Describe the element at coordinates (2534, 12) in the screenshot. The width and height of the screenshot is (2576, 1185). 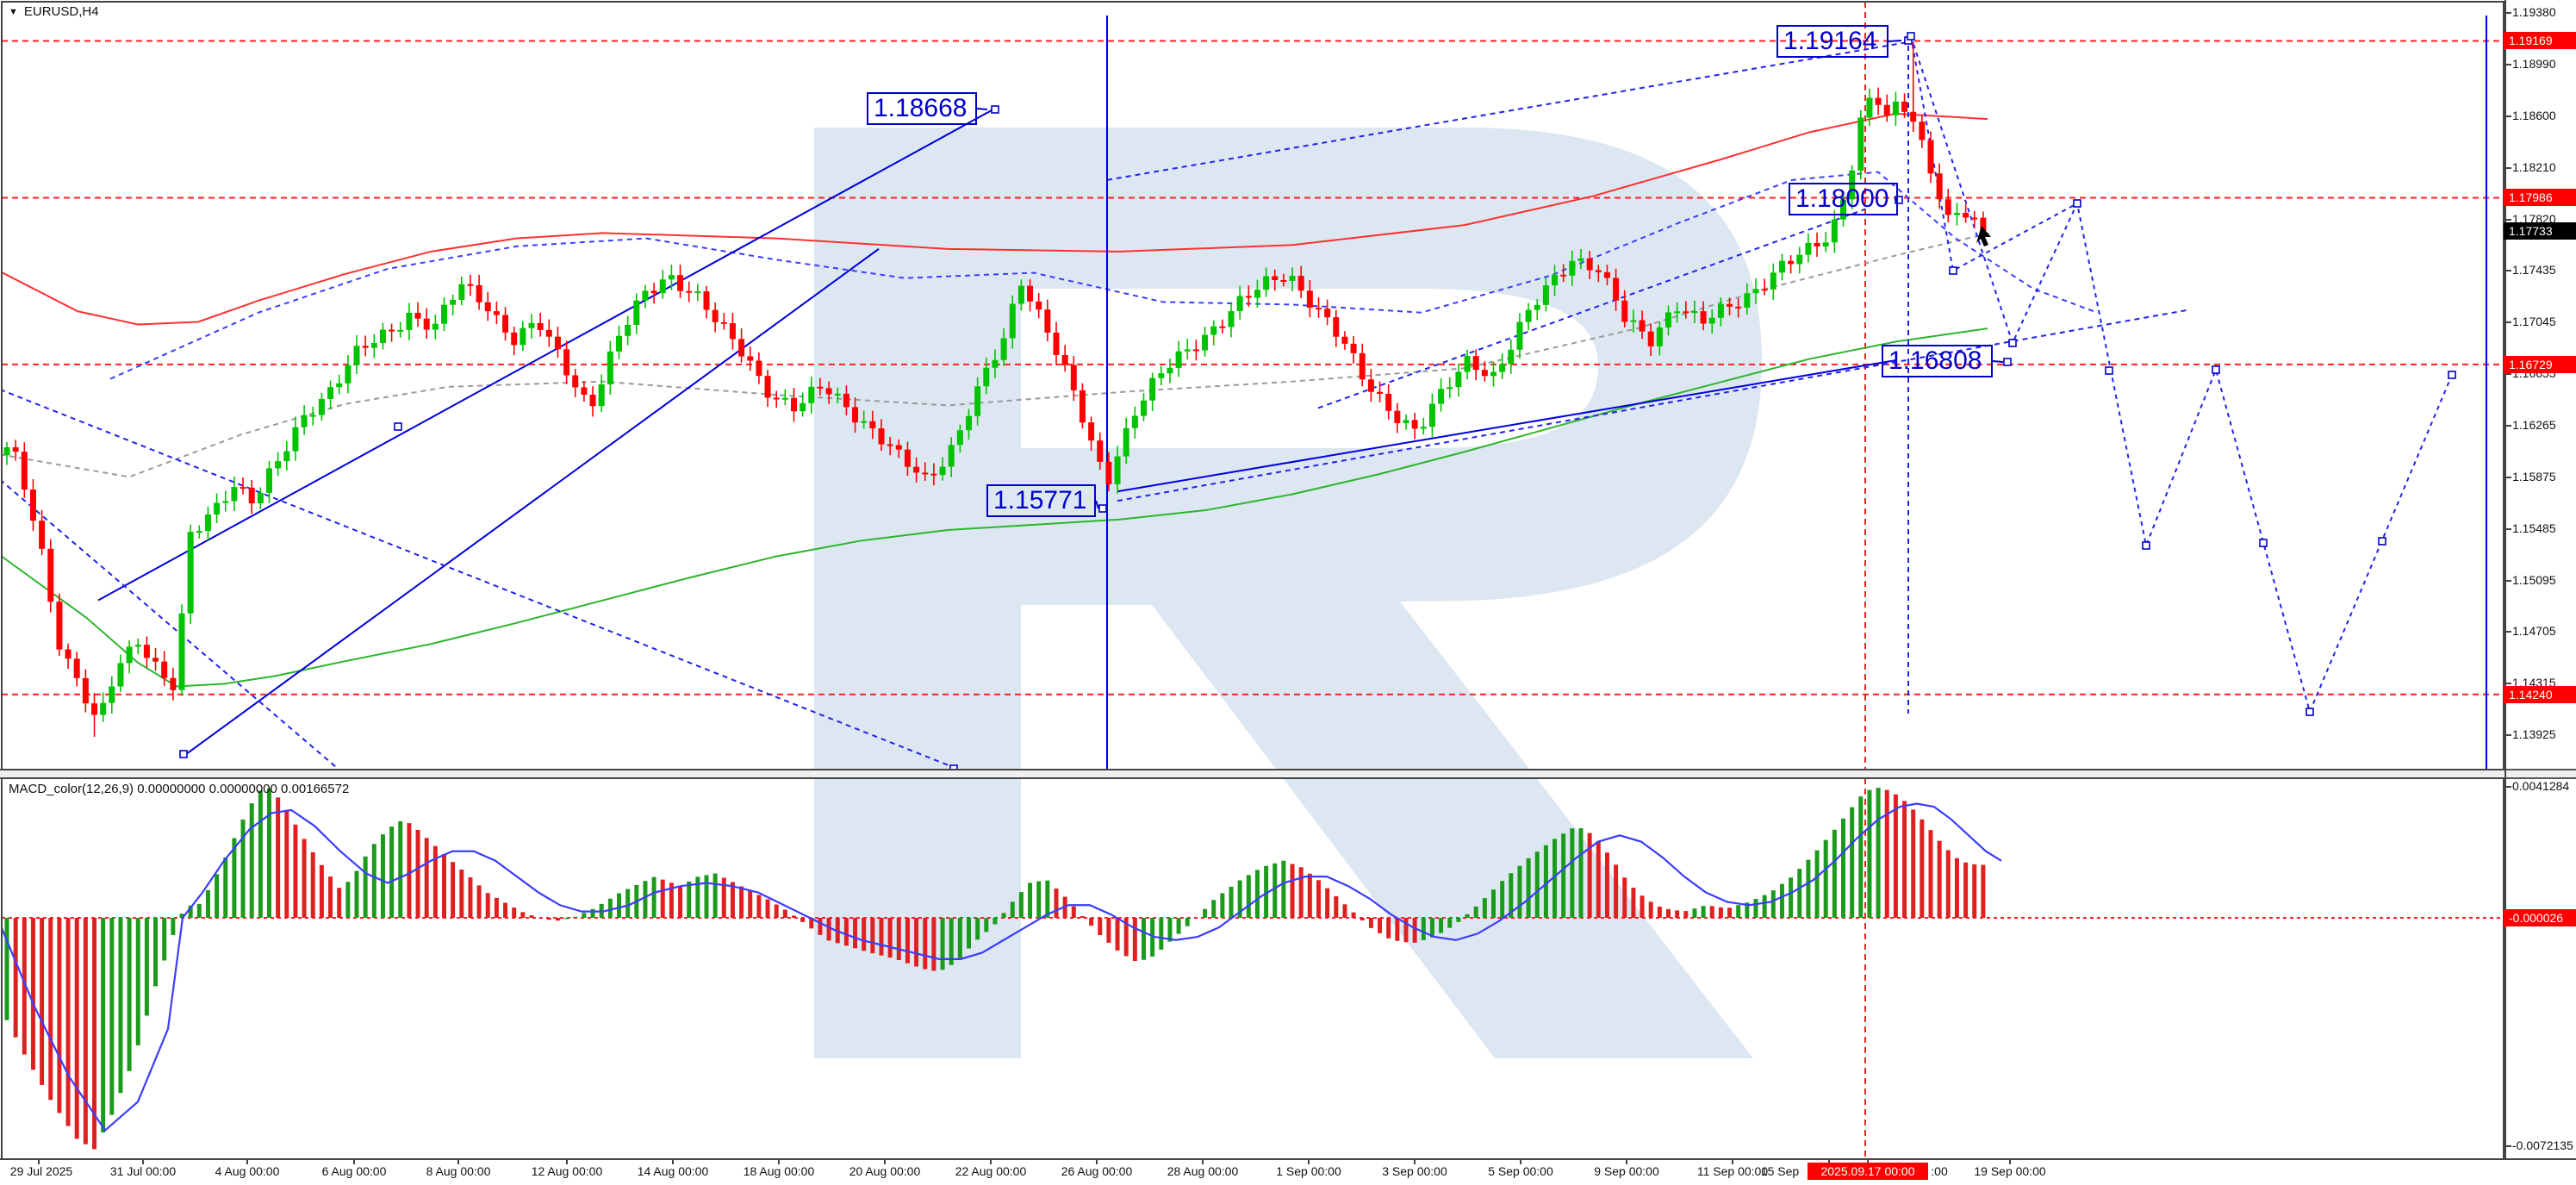
I see `price-axis-tick: 1.19380` at that location.